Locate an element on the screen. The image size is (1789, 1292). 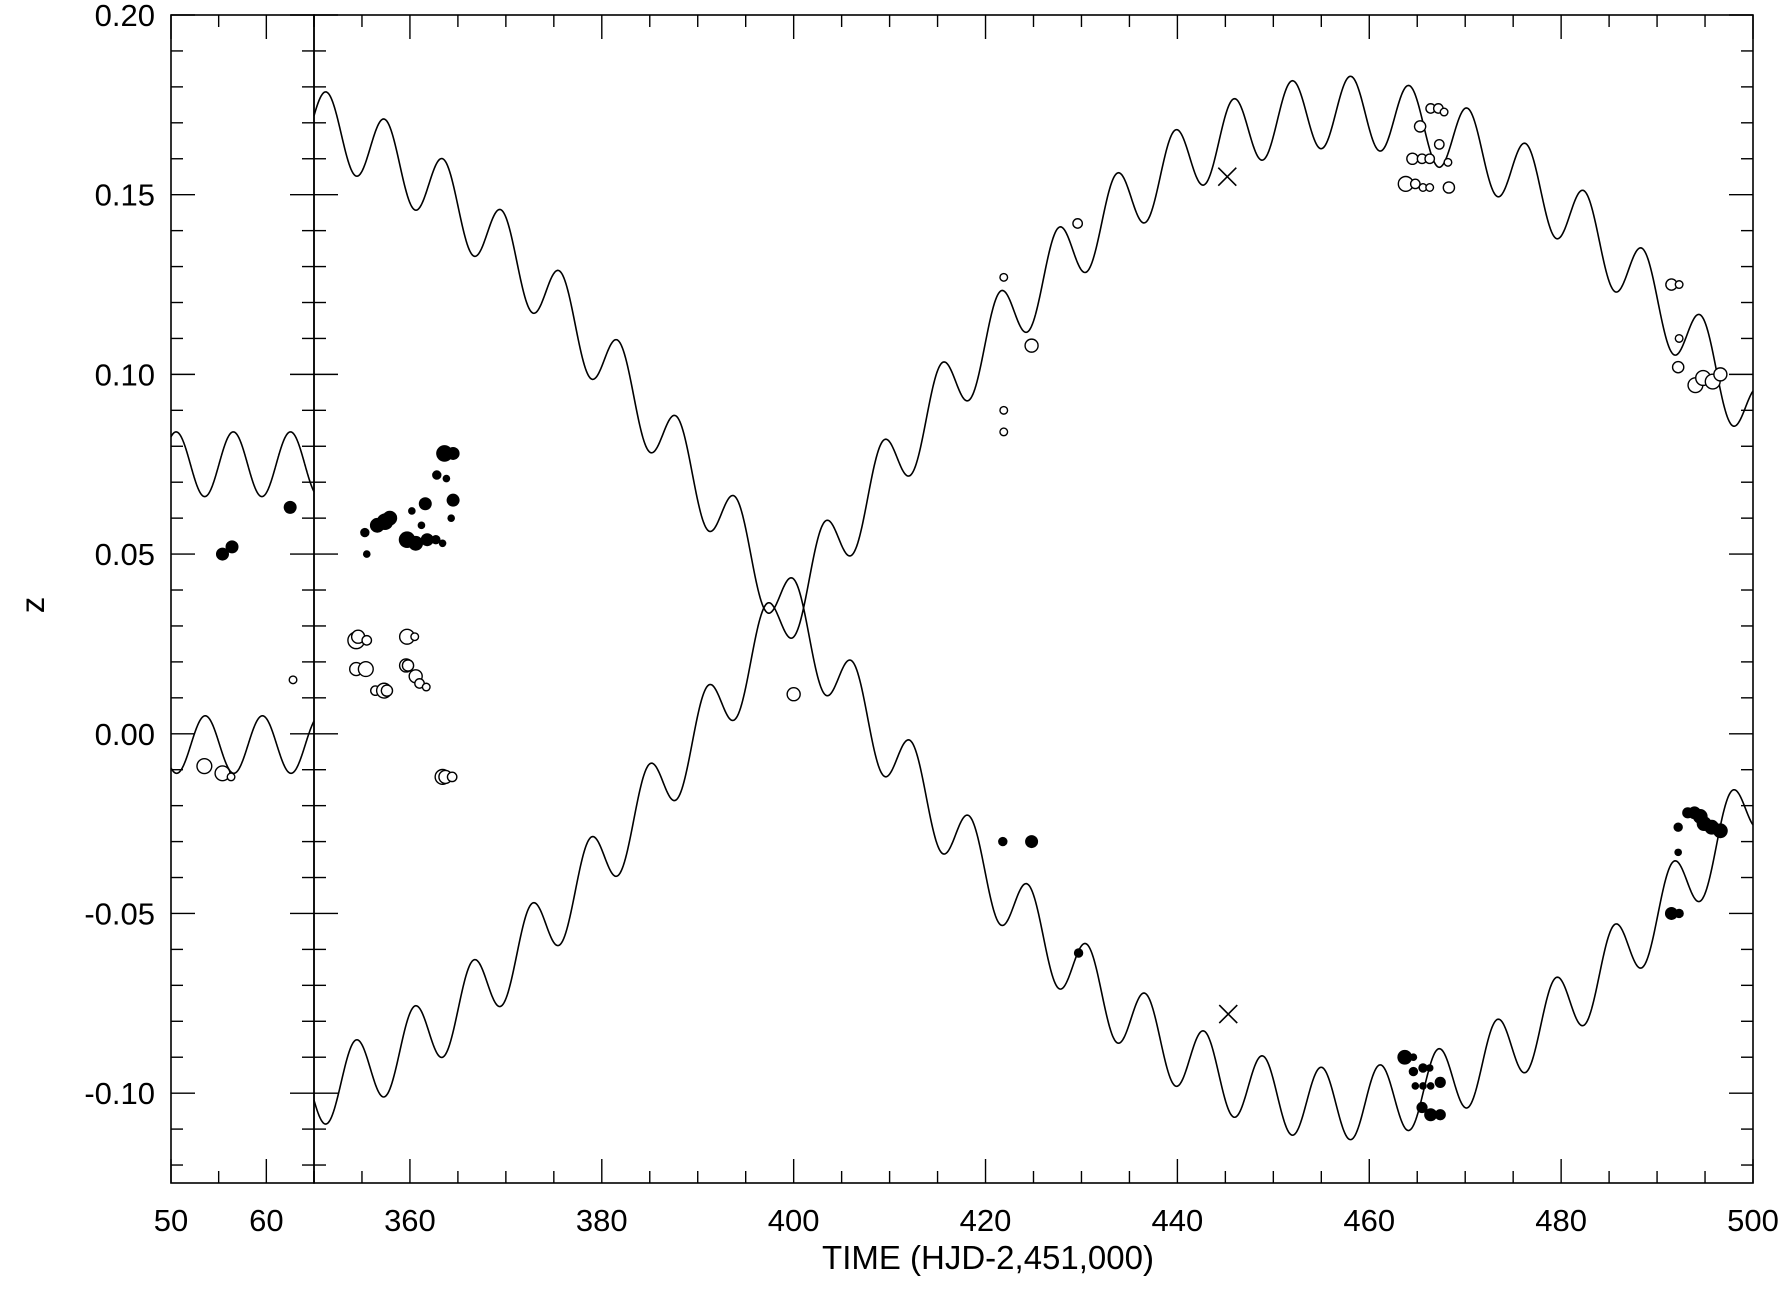
x-tick-label: 400 is located at coordinates (794, 1220).